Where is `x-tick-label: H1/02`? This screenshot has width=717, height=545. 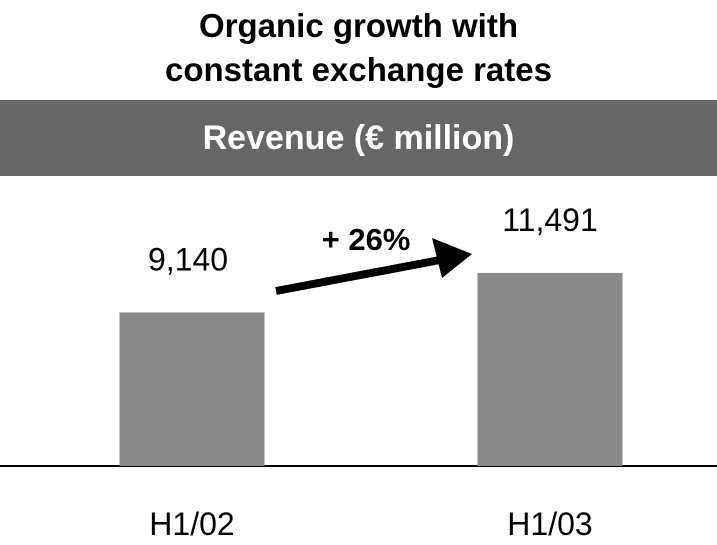
x-tick-label: H1/02 is located at coordinates (191, 524).